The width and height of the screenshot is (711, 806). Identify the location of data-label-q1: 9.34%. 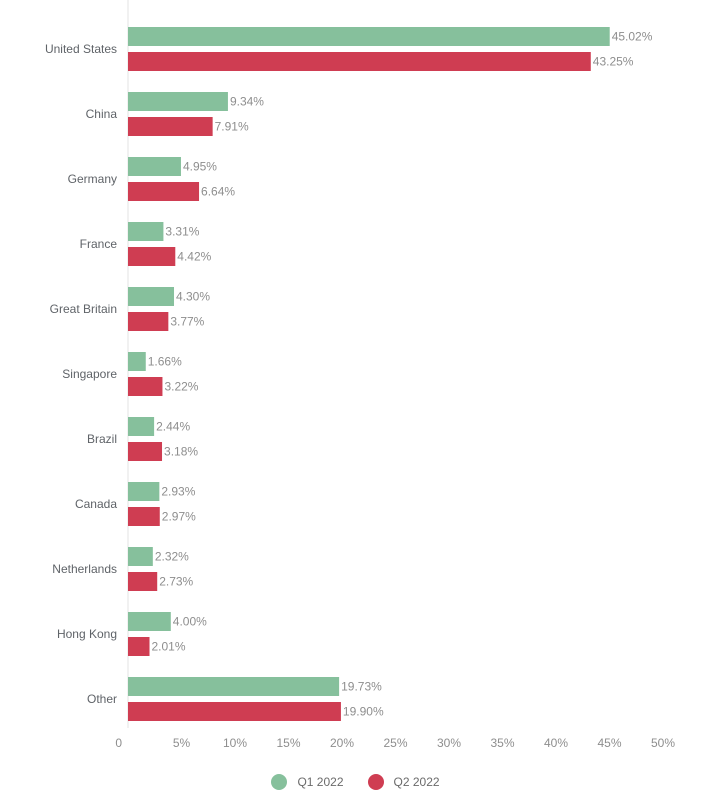
(247, 102).